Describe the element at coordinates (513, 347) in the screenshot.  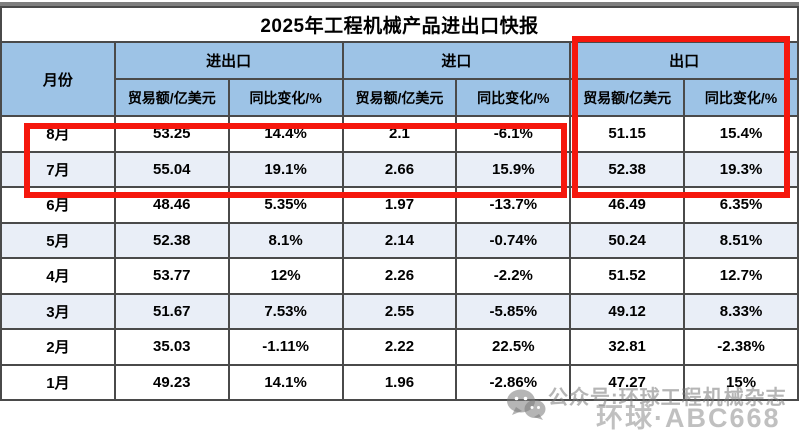
I see `value-cell: 22.5%` at that location.